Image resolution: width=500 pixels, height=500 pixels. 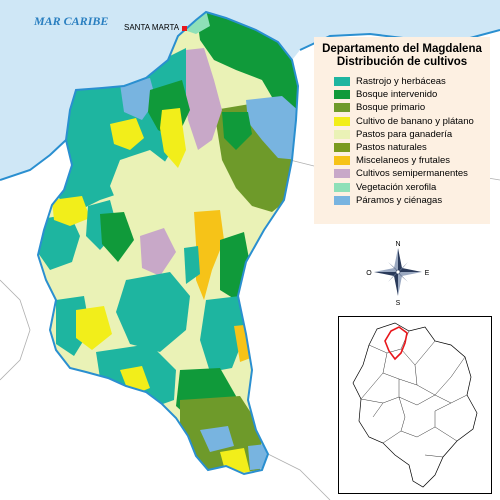 I want to click on legend-label: Pastos naturales, so click(x=391, y=148).